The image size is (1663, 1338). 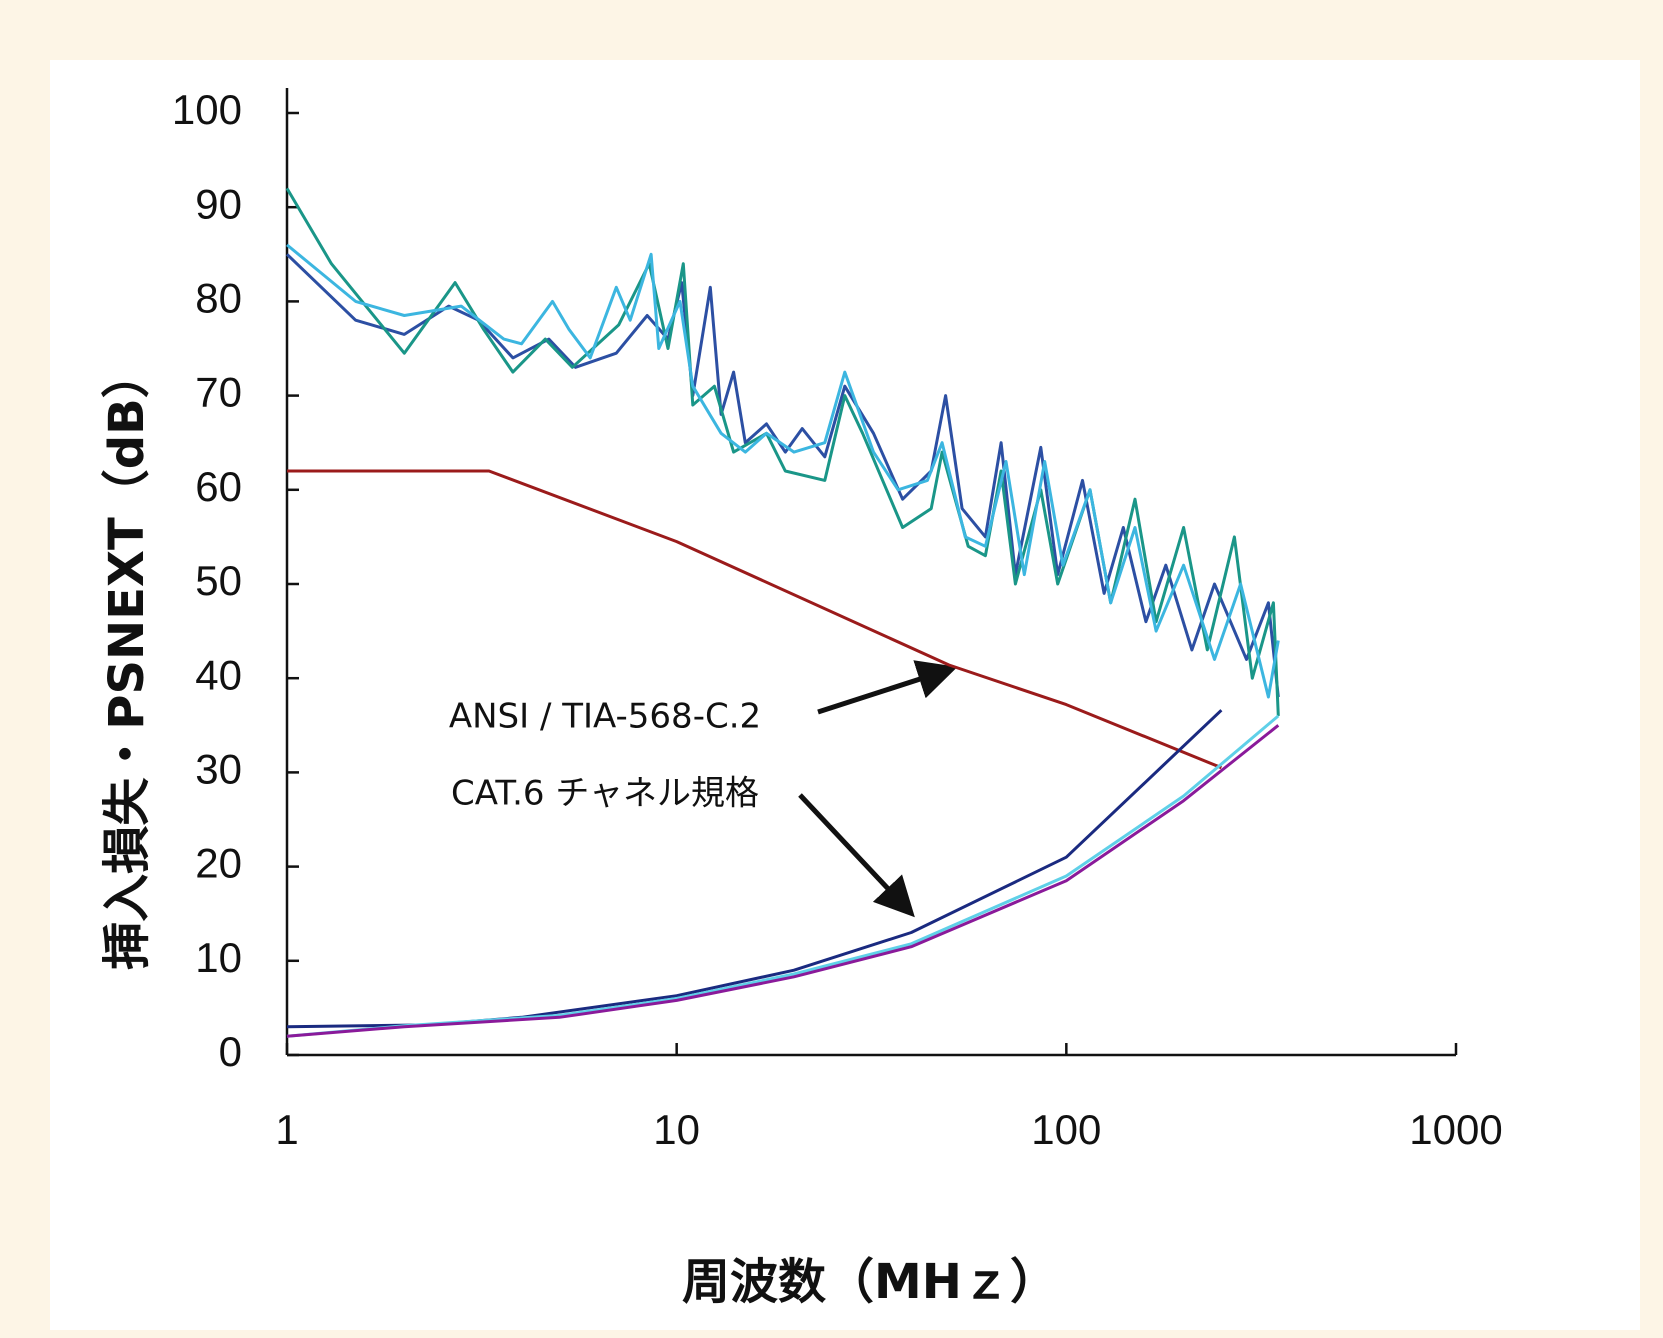 What do you see at coordinates (218, 863) in the screenshot?
I see `y-tick-label: 20` at bounding box center [218, 863].